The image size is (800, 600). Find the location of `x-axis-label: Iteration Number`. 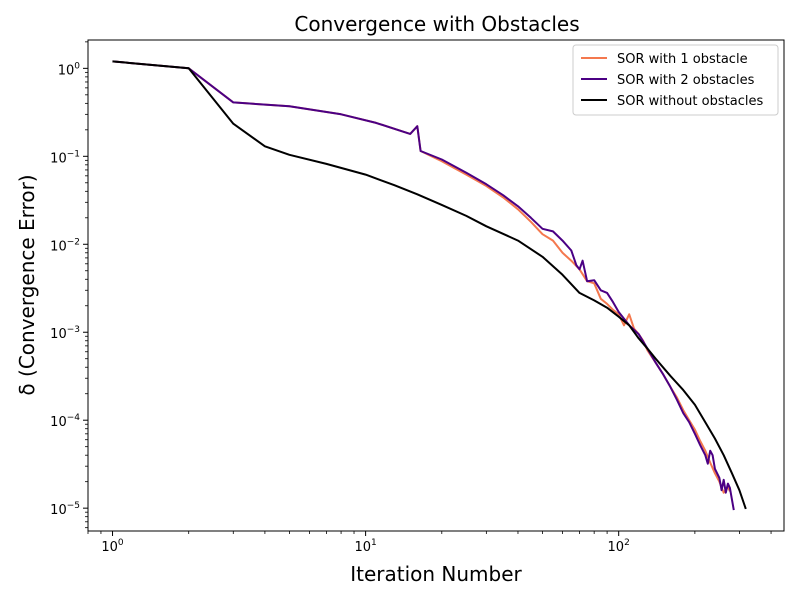

x-axis-label: Iteration Number is located at coordinates (436, 574).